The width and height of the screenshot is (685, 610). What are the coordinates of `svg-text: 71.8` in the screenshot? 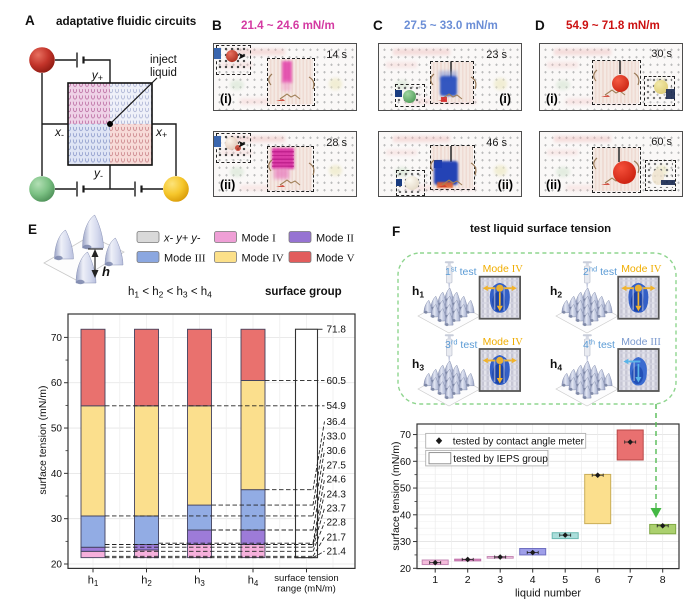 It's located at (337, 330).